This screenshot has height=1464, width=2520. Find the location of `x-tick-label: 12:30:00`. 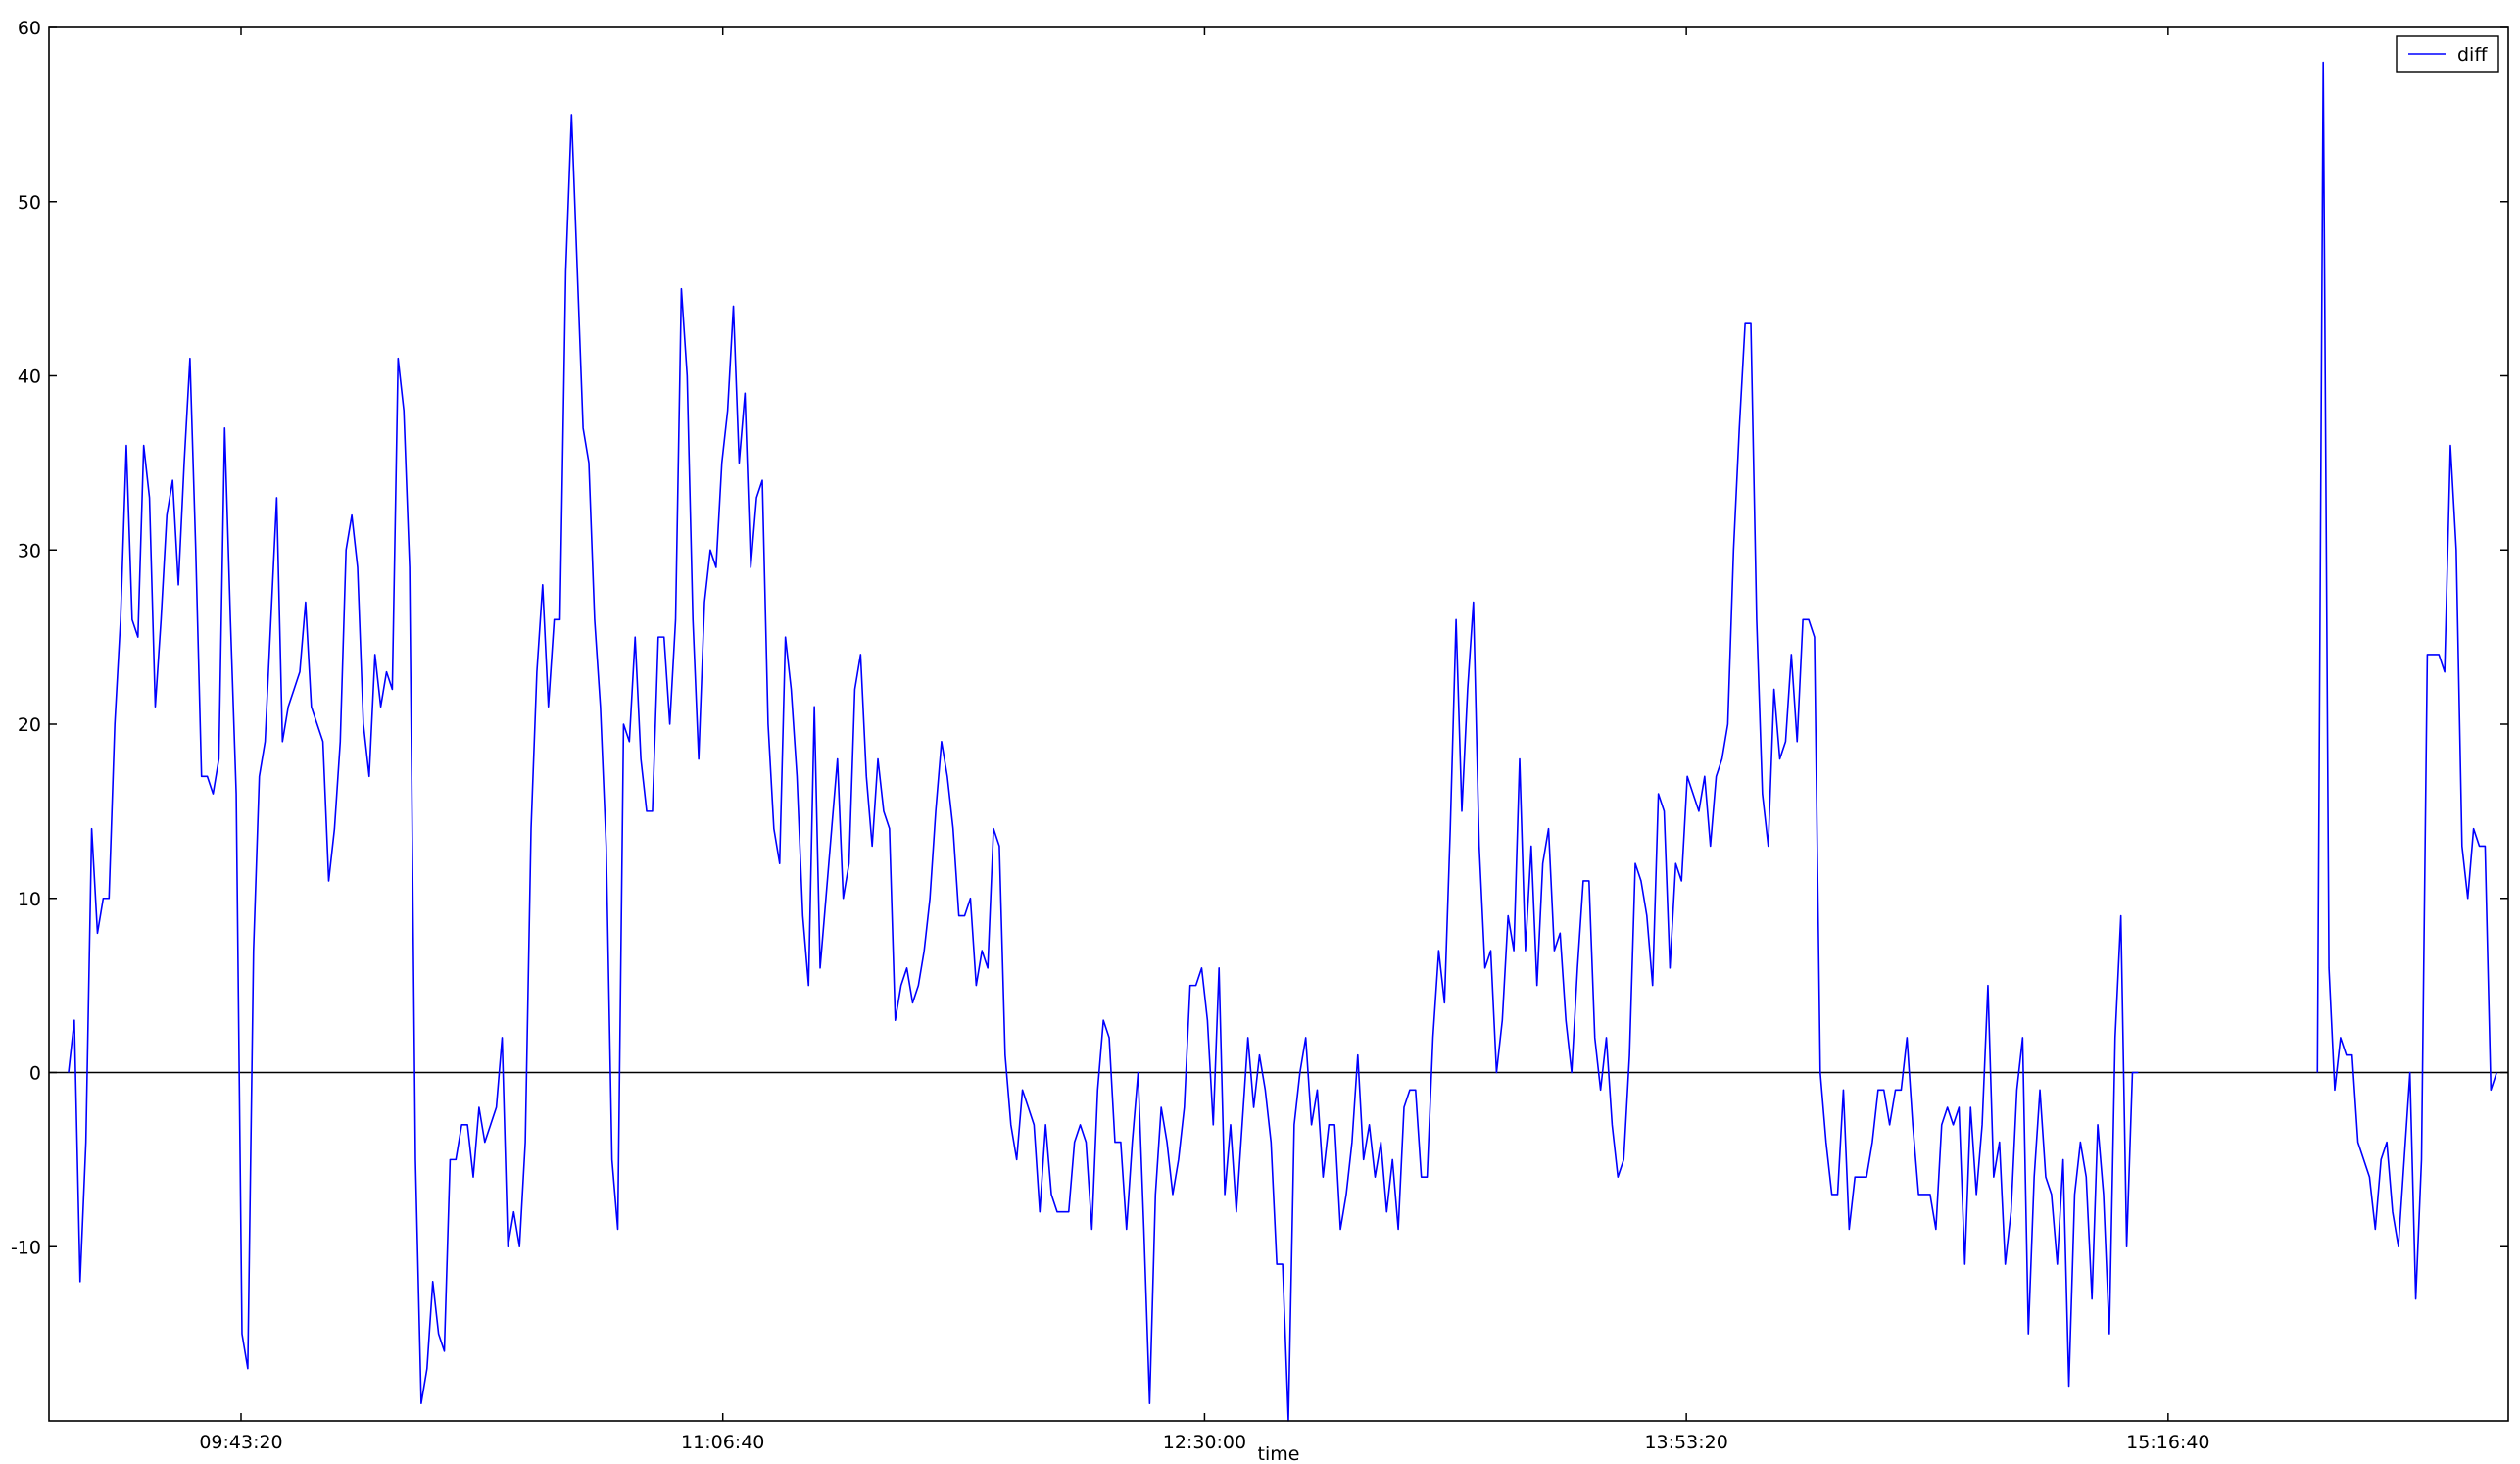

x-tick-label: 12:30:00 is located at coordinates (1204, 1442).